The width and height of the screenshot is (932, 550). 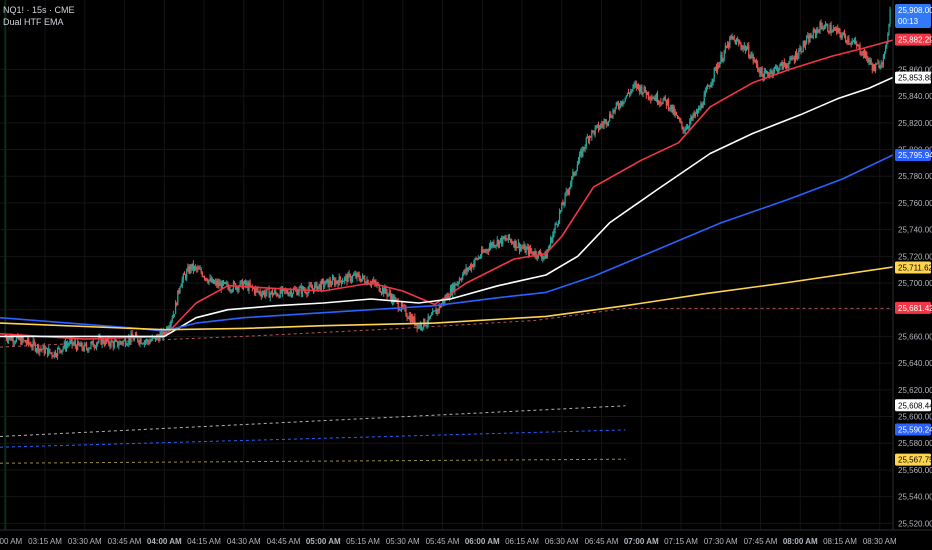 I want to click on time-tick-label: 03:15 AM, so click(x=45, y=541).